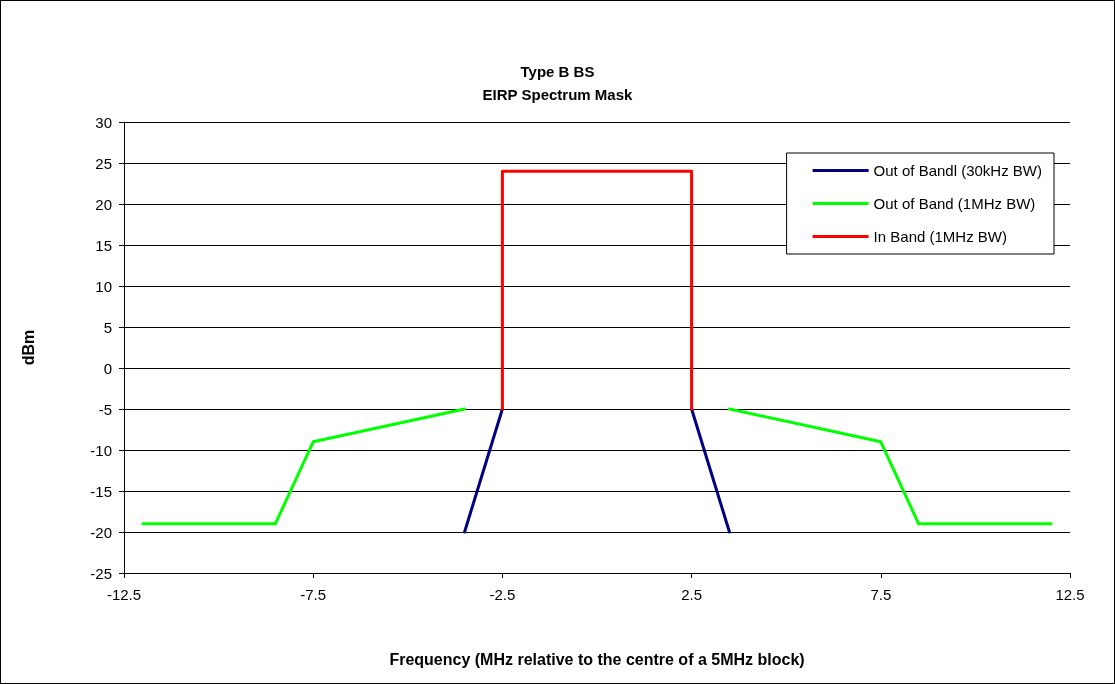 The width and height of the screenshot is (1115, 684). I want to click on legend-label: Out of Band (1MHz BW), so click(954, 203).